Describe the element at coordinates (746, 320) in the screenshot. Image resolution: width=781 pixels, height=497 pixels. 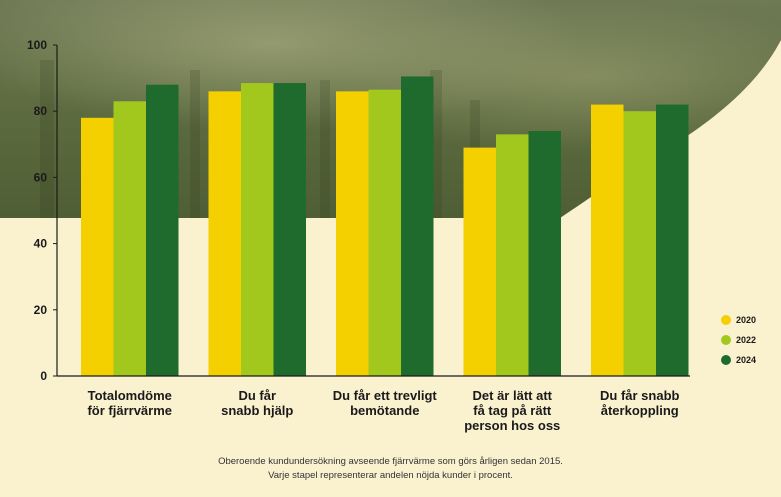
I see `legend-label: 2020` at that location.